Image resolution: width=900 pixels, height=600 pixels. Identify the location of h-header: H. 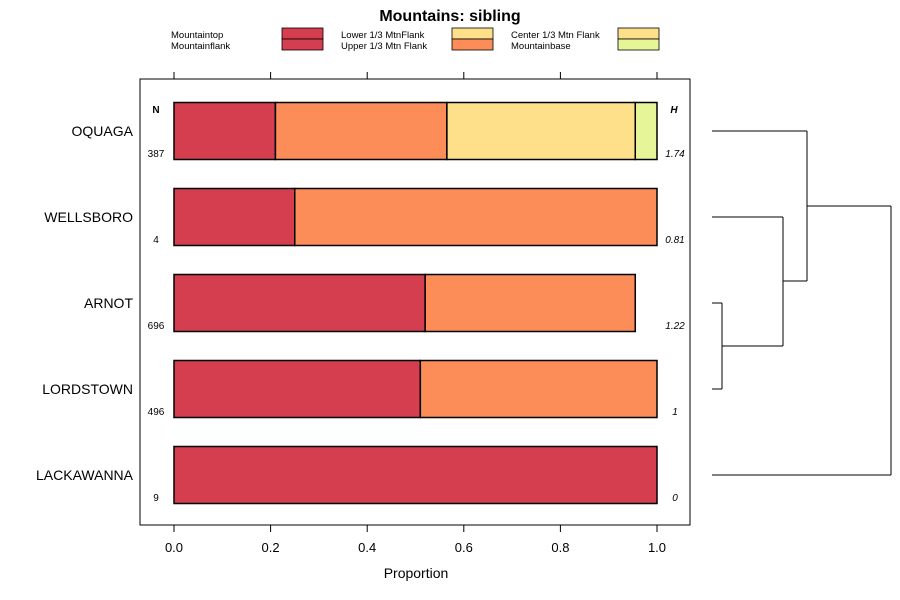
(674, 110).